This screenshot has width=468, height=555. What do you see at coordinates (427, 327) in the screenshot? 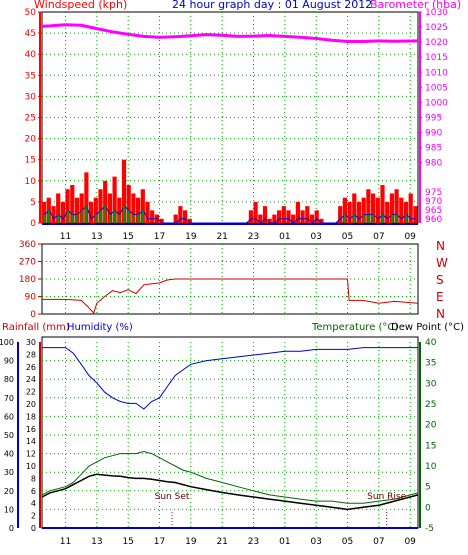
I see `dewpoint-title: Dew Point (°C)` at bounding box center [427, 327].